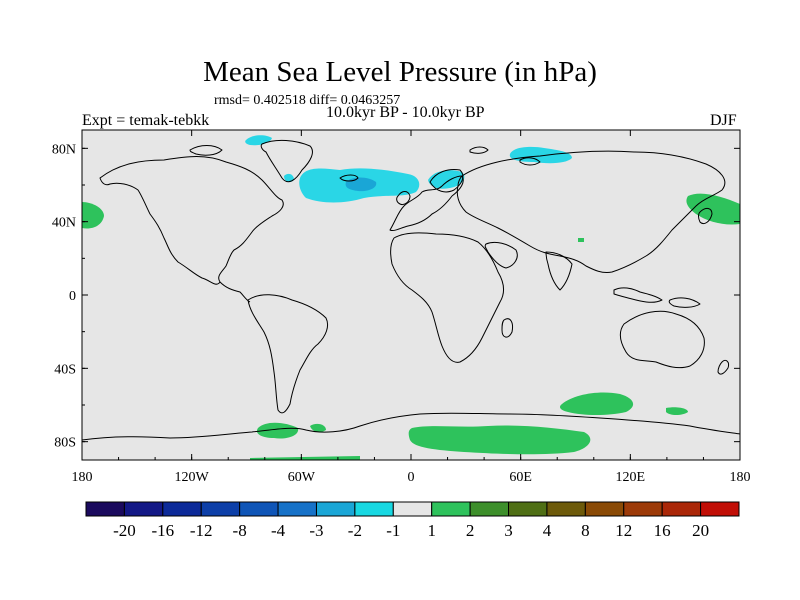 The width and height of the screenshot is (800, 600). I want to click on positive-anomaly-east-antarctica, so click(499, 440).